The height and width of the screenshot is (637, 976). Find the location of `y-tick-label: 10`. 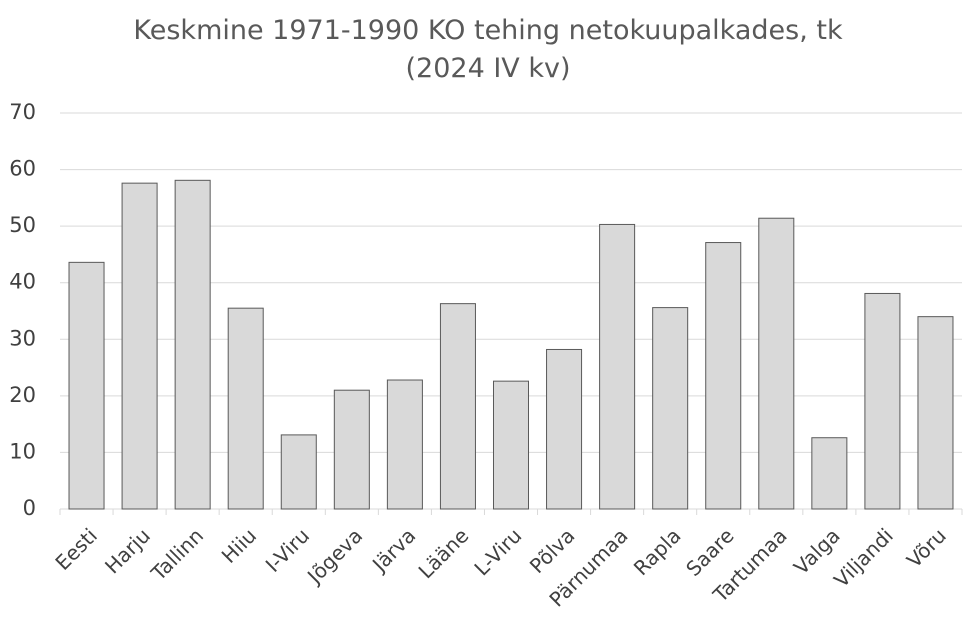

y-tick-label: 10 is located at coordinates (22, 451).